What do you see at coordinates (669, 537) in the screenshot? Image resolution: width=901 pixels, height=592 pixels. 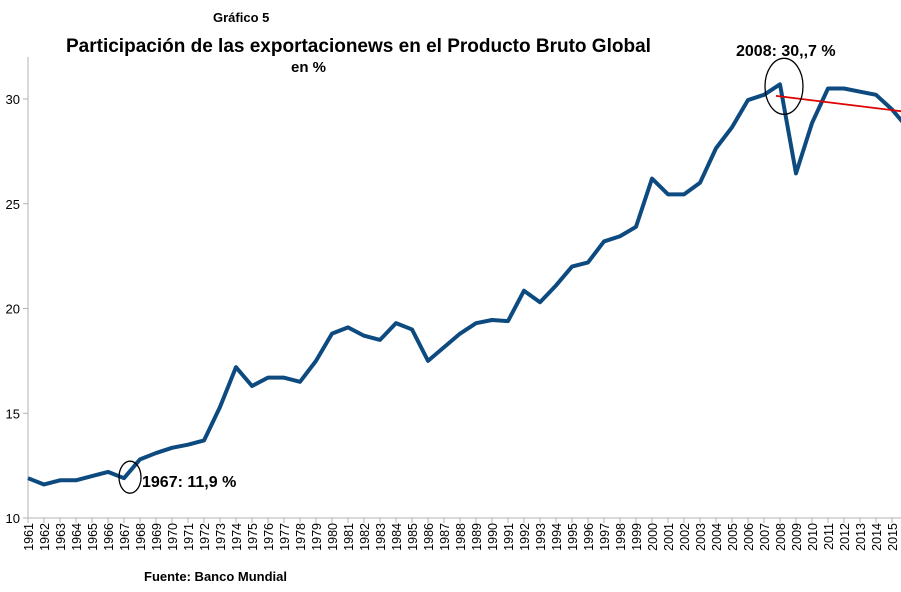 I see `x-tick-label: 2001` at bounding box center [669, 537].